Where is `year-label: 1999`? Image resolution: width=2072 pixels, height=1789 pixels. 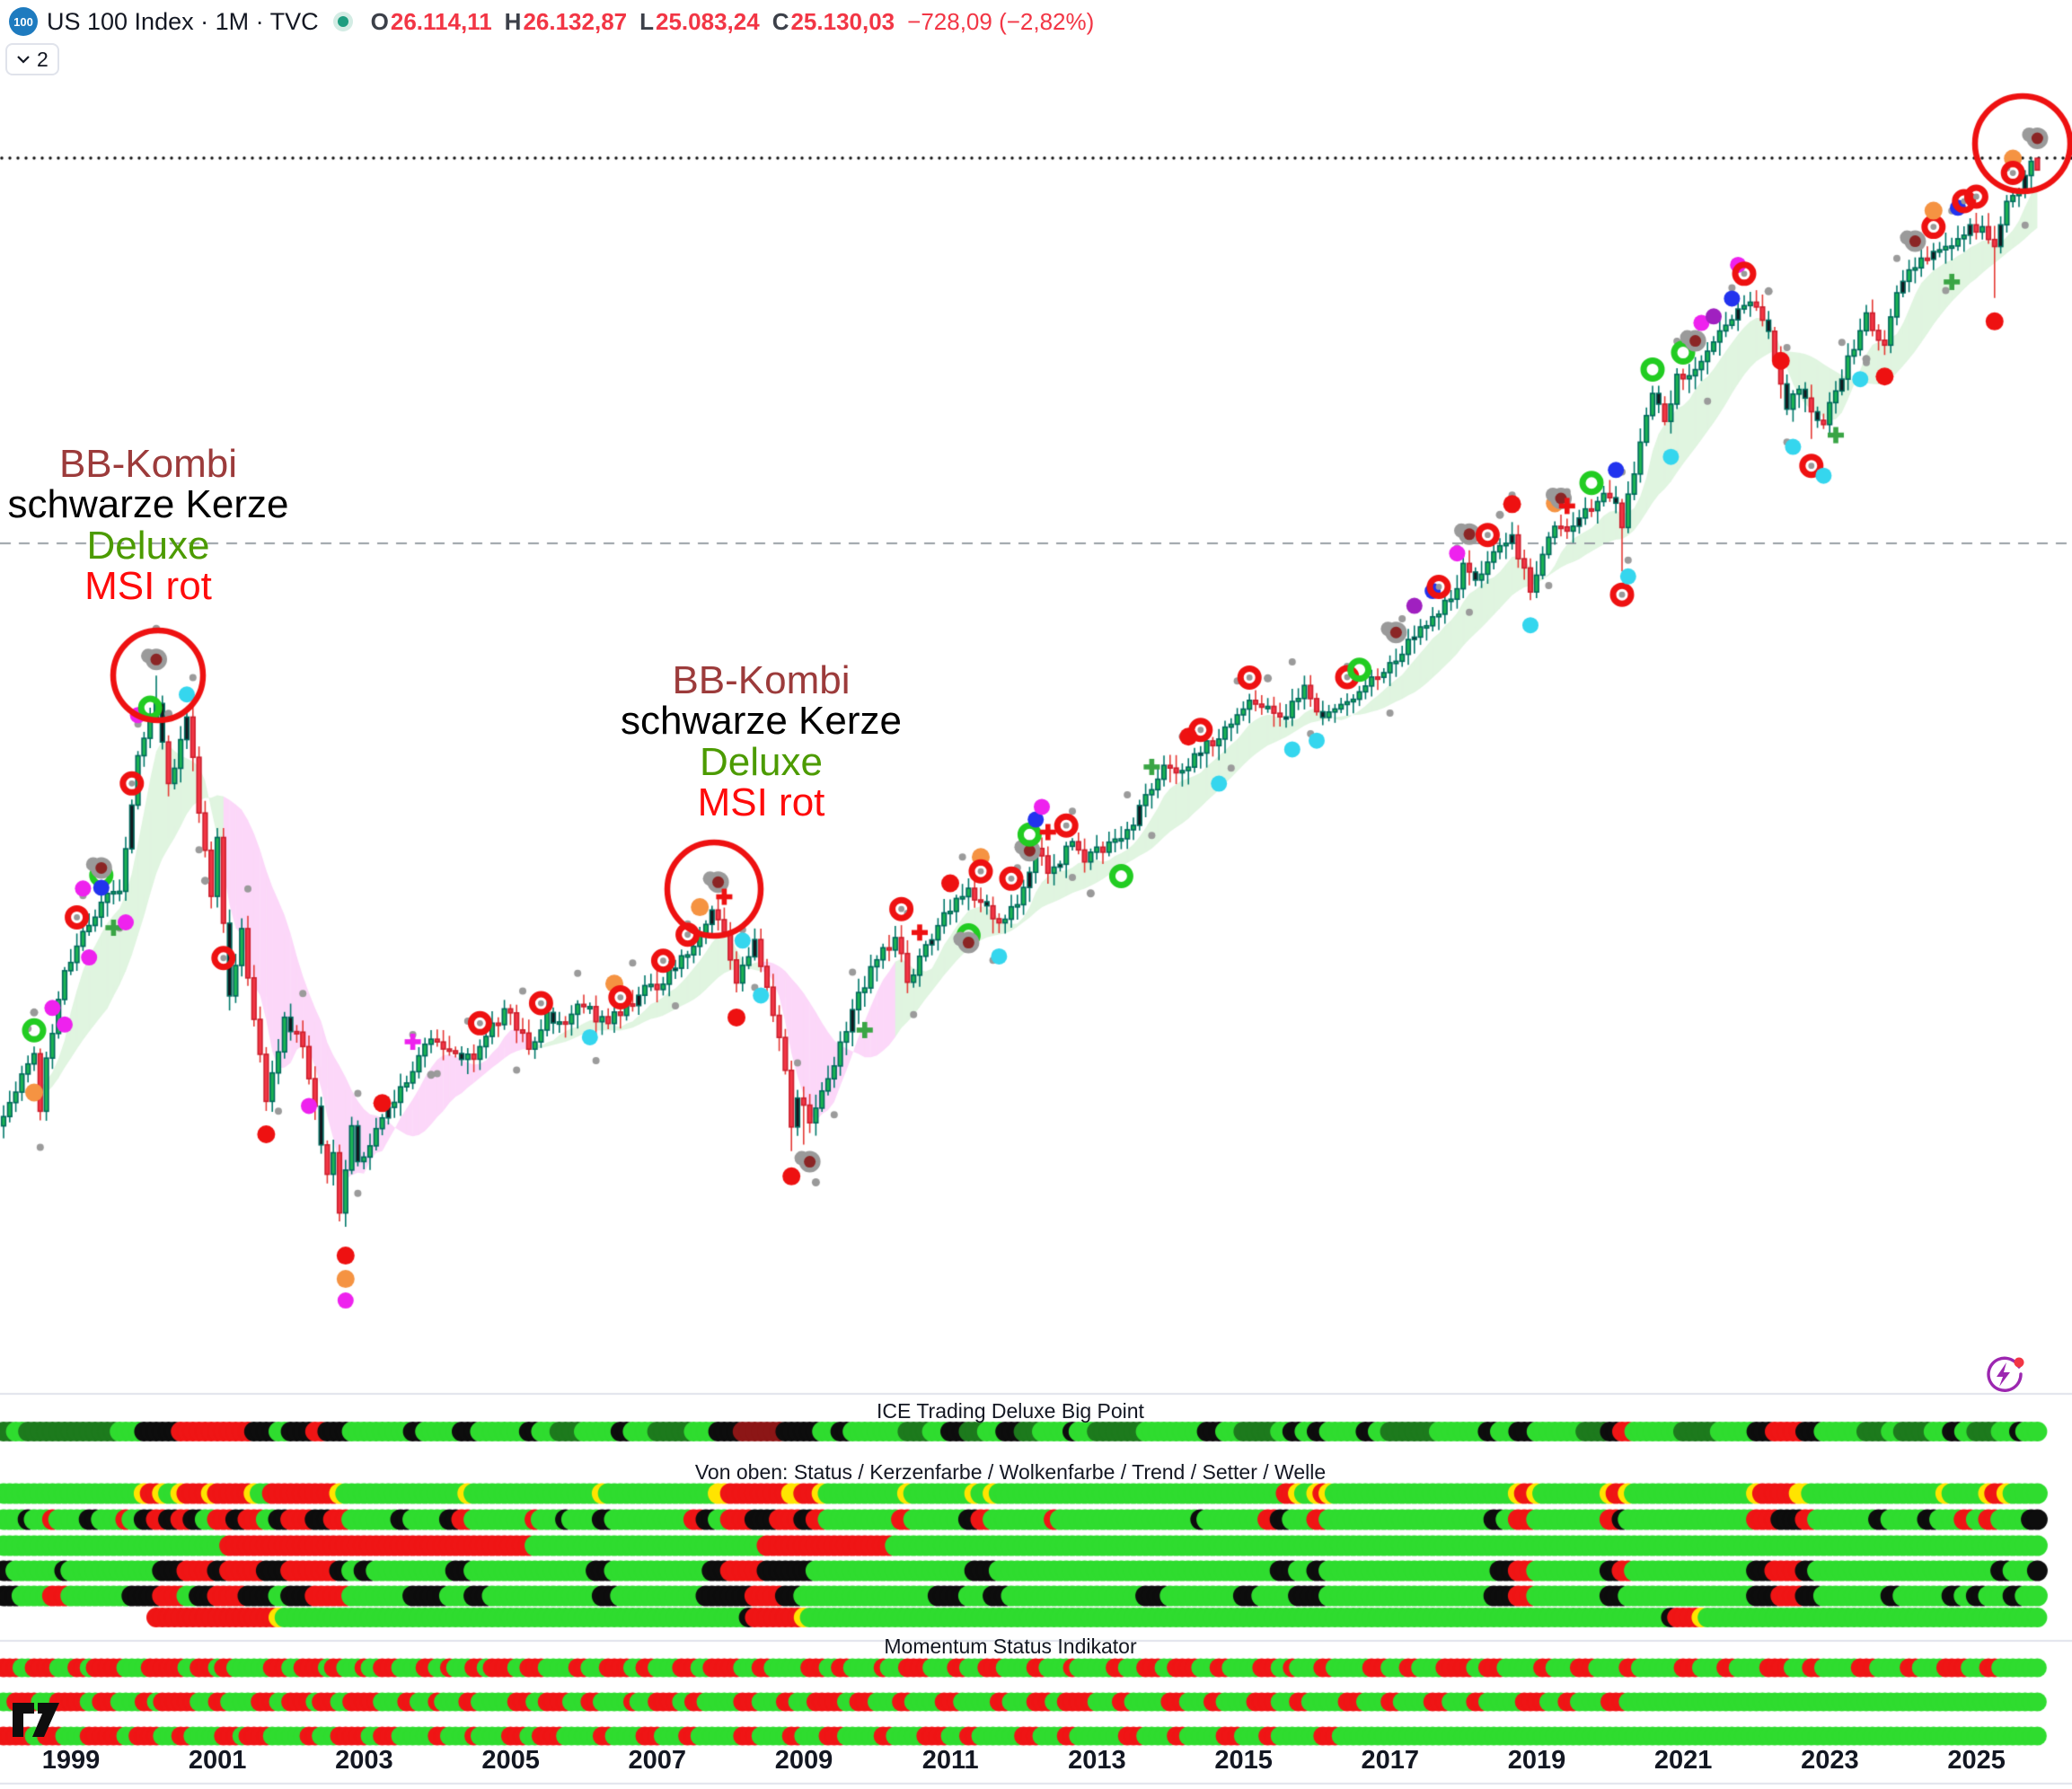
year-label: 1999 is located at coordinates (71, 1760).